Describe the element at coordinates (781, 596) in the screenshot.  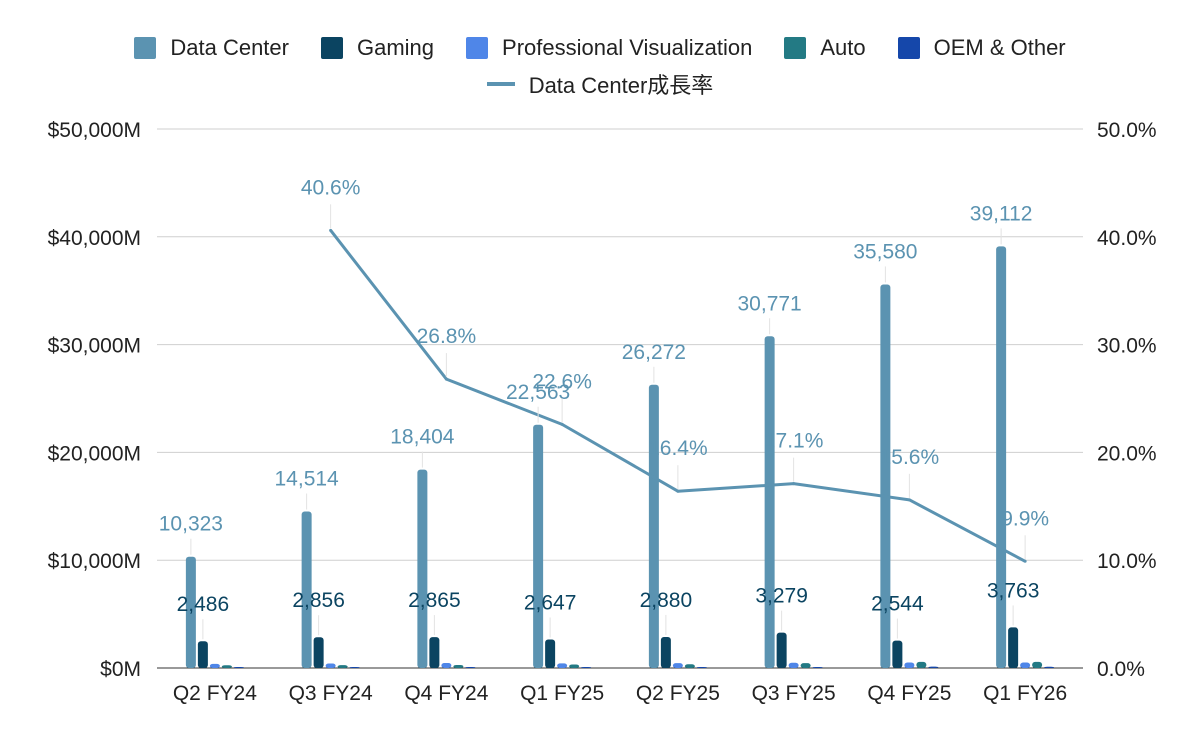
I see `data-label-gaming: 3,279` at that location.